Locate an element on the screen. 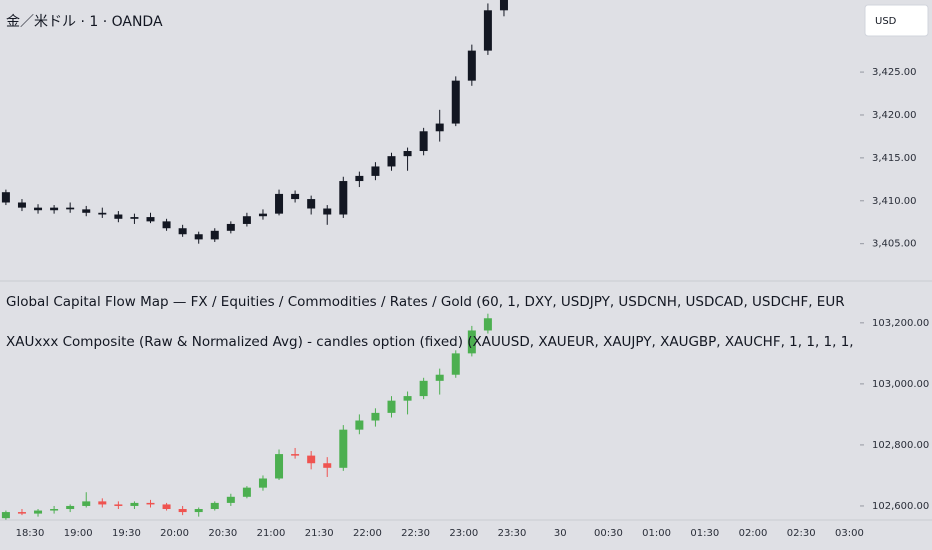 The width and height of the screenshot is (932, 550). y-tick-label: 102,600.00 is located at coordinates (900, 506).